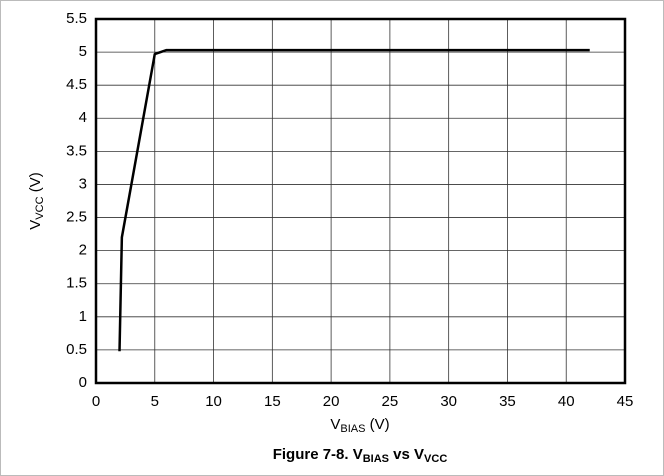 The width and height of the screenshot is (664, 476). What do you see at coordinates (76, 150) in the screenshot?
I see `y-tick-label: 3.5` at bounding box center [76, 150].